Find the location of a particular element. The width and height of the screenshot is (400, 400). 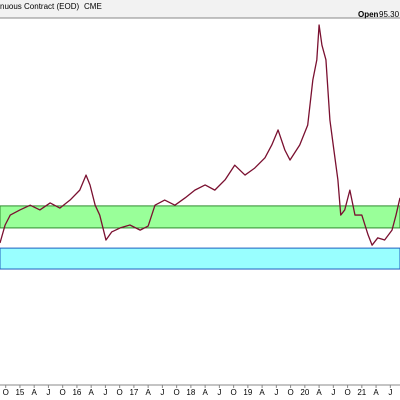

open-label: Open is located at coordinates (368, 14).